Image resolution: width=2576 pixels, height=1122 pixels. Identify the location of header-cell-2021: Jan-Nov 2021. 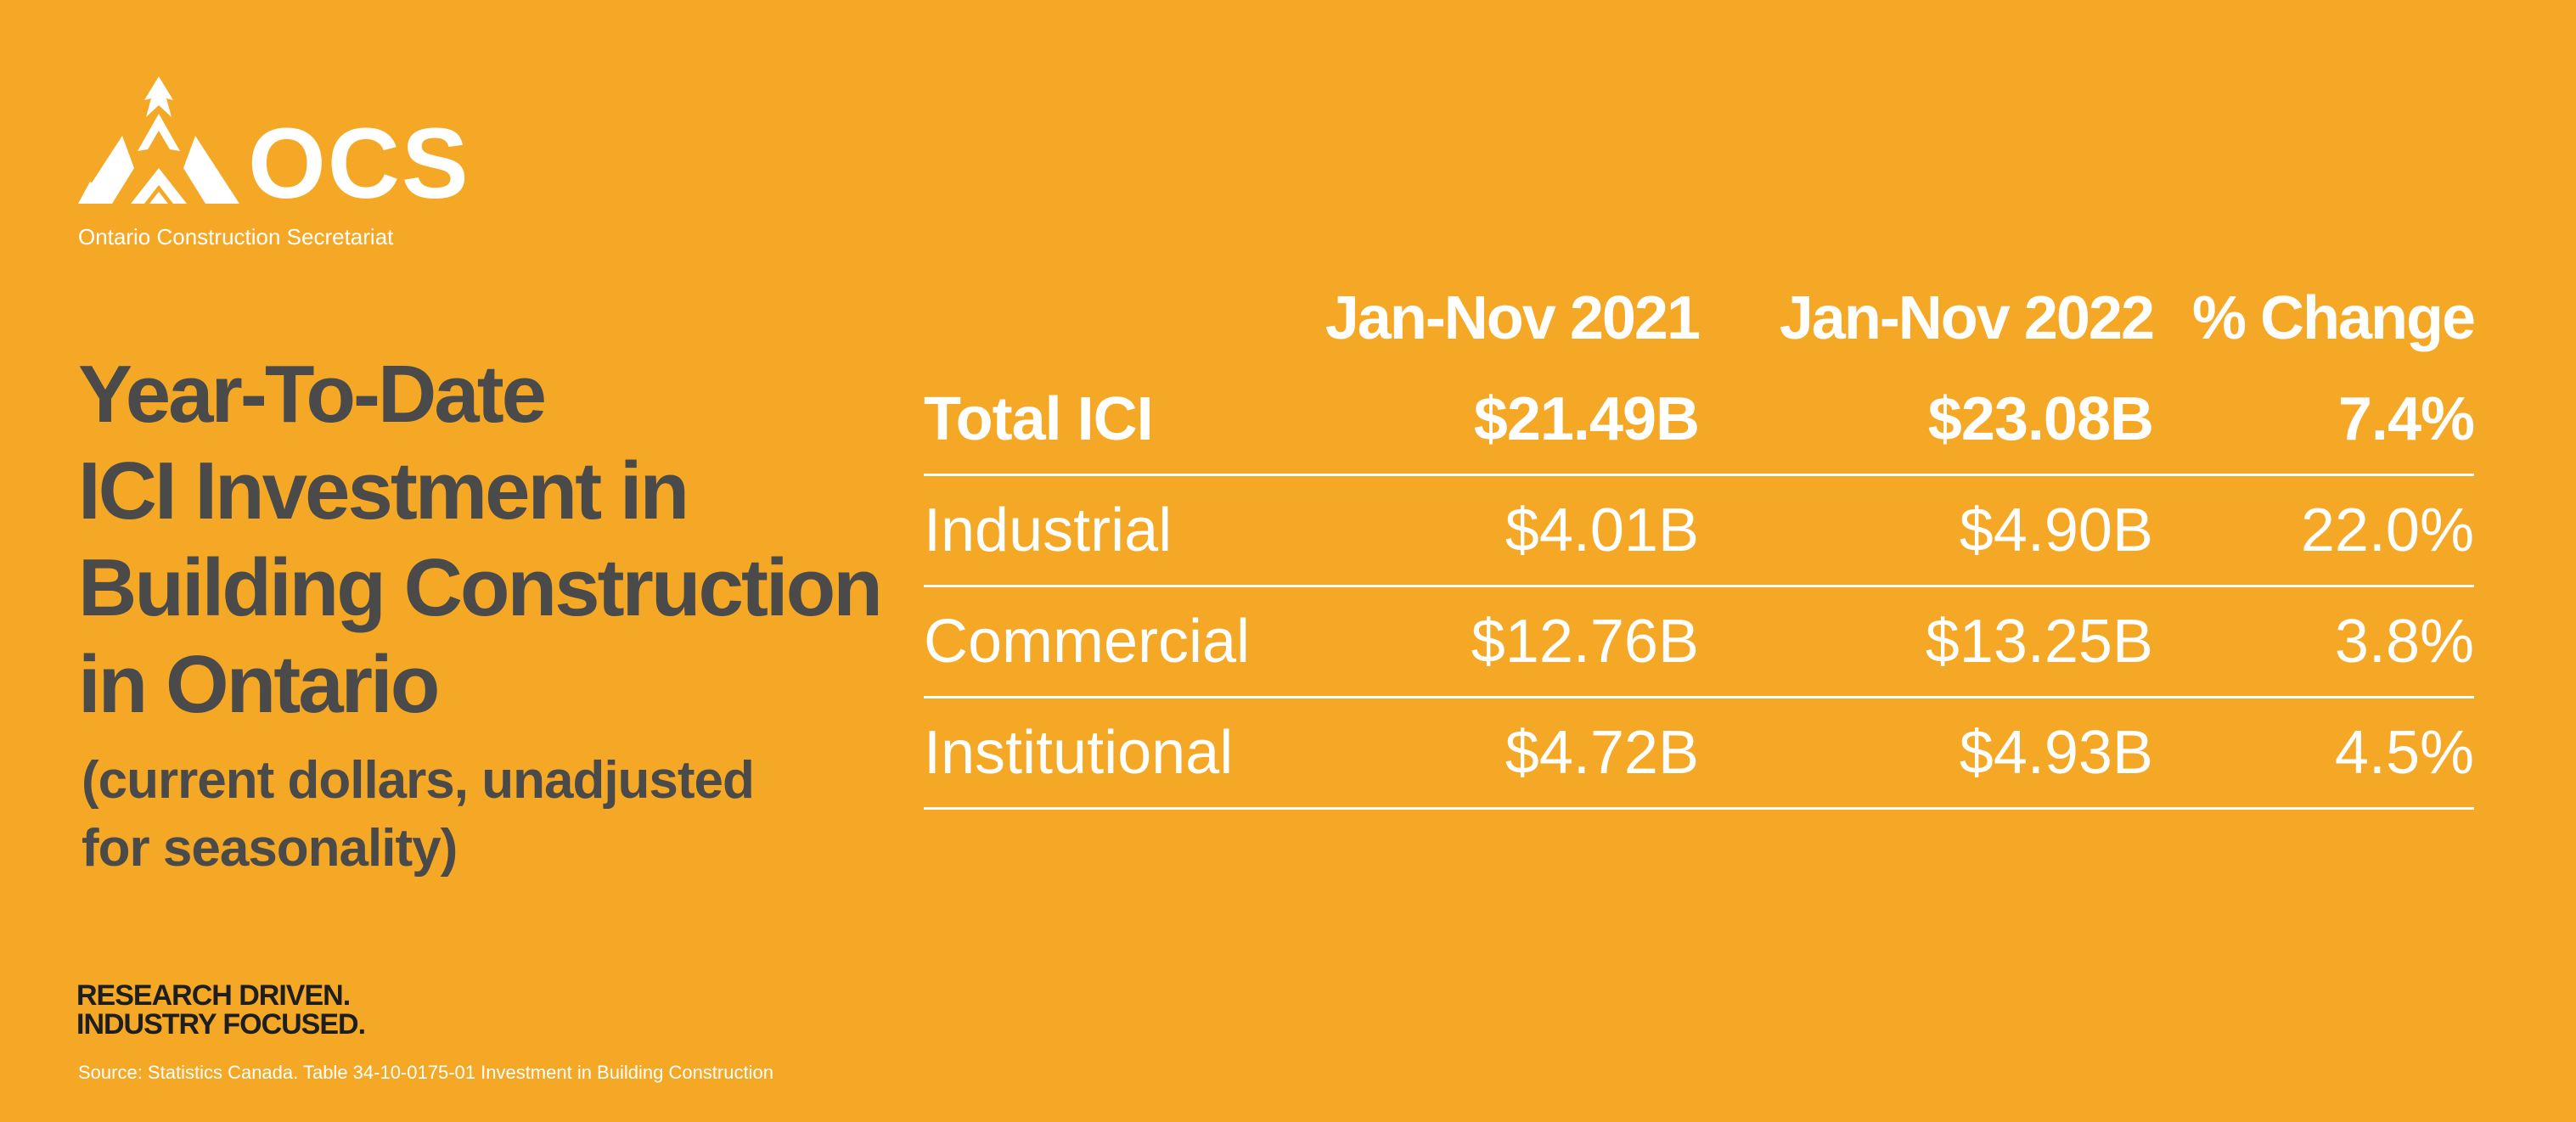
(1513, 318).